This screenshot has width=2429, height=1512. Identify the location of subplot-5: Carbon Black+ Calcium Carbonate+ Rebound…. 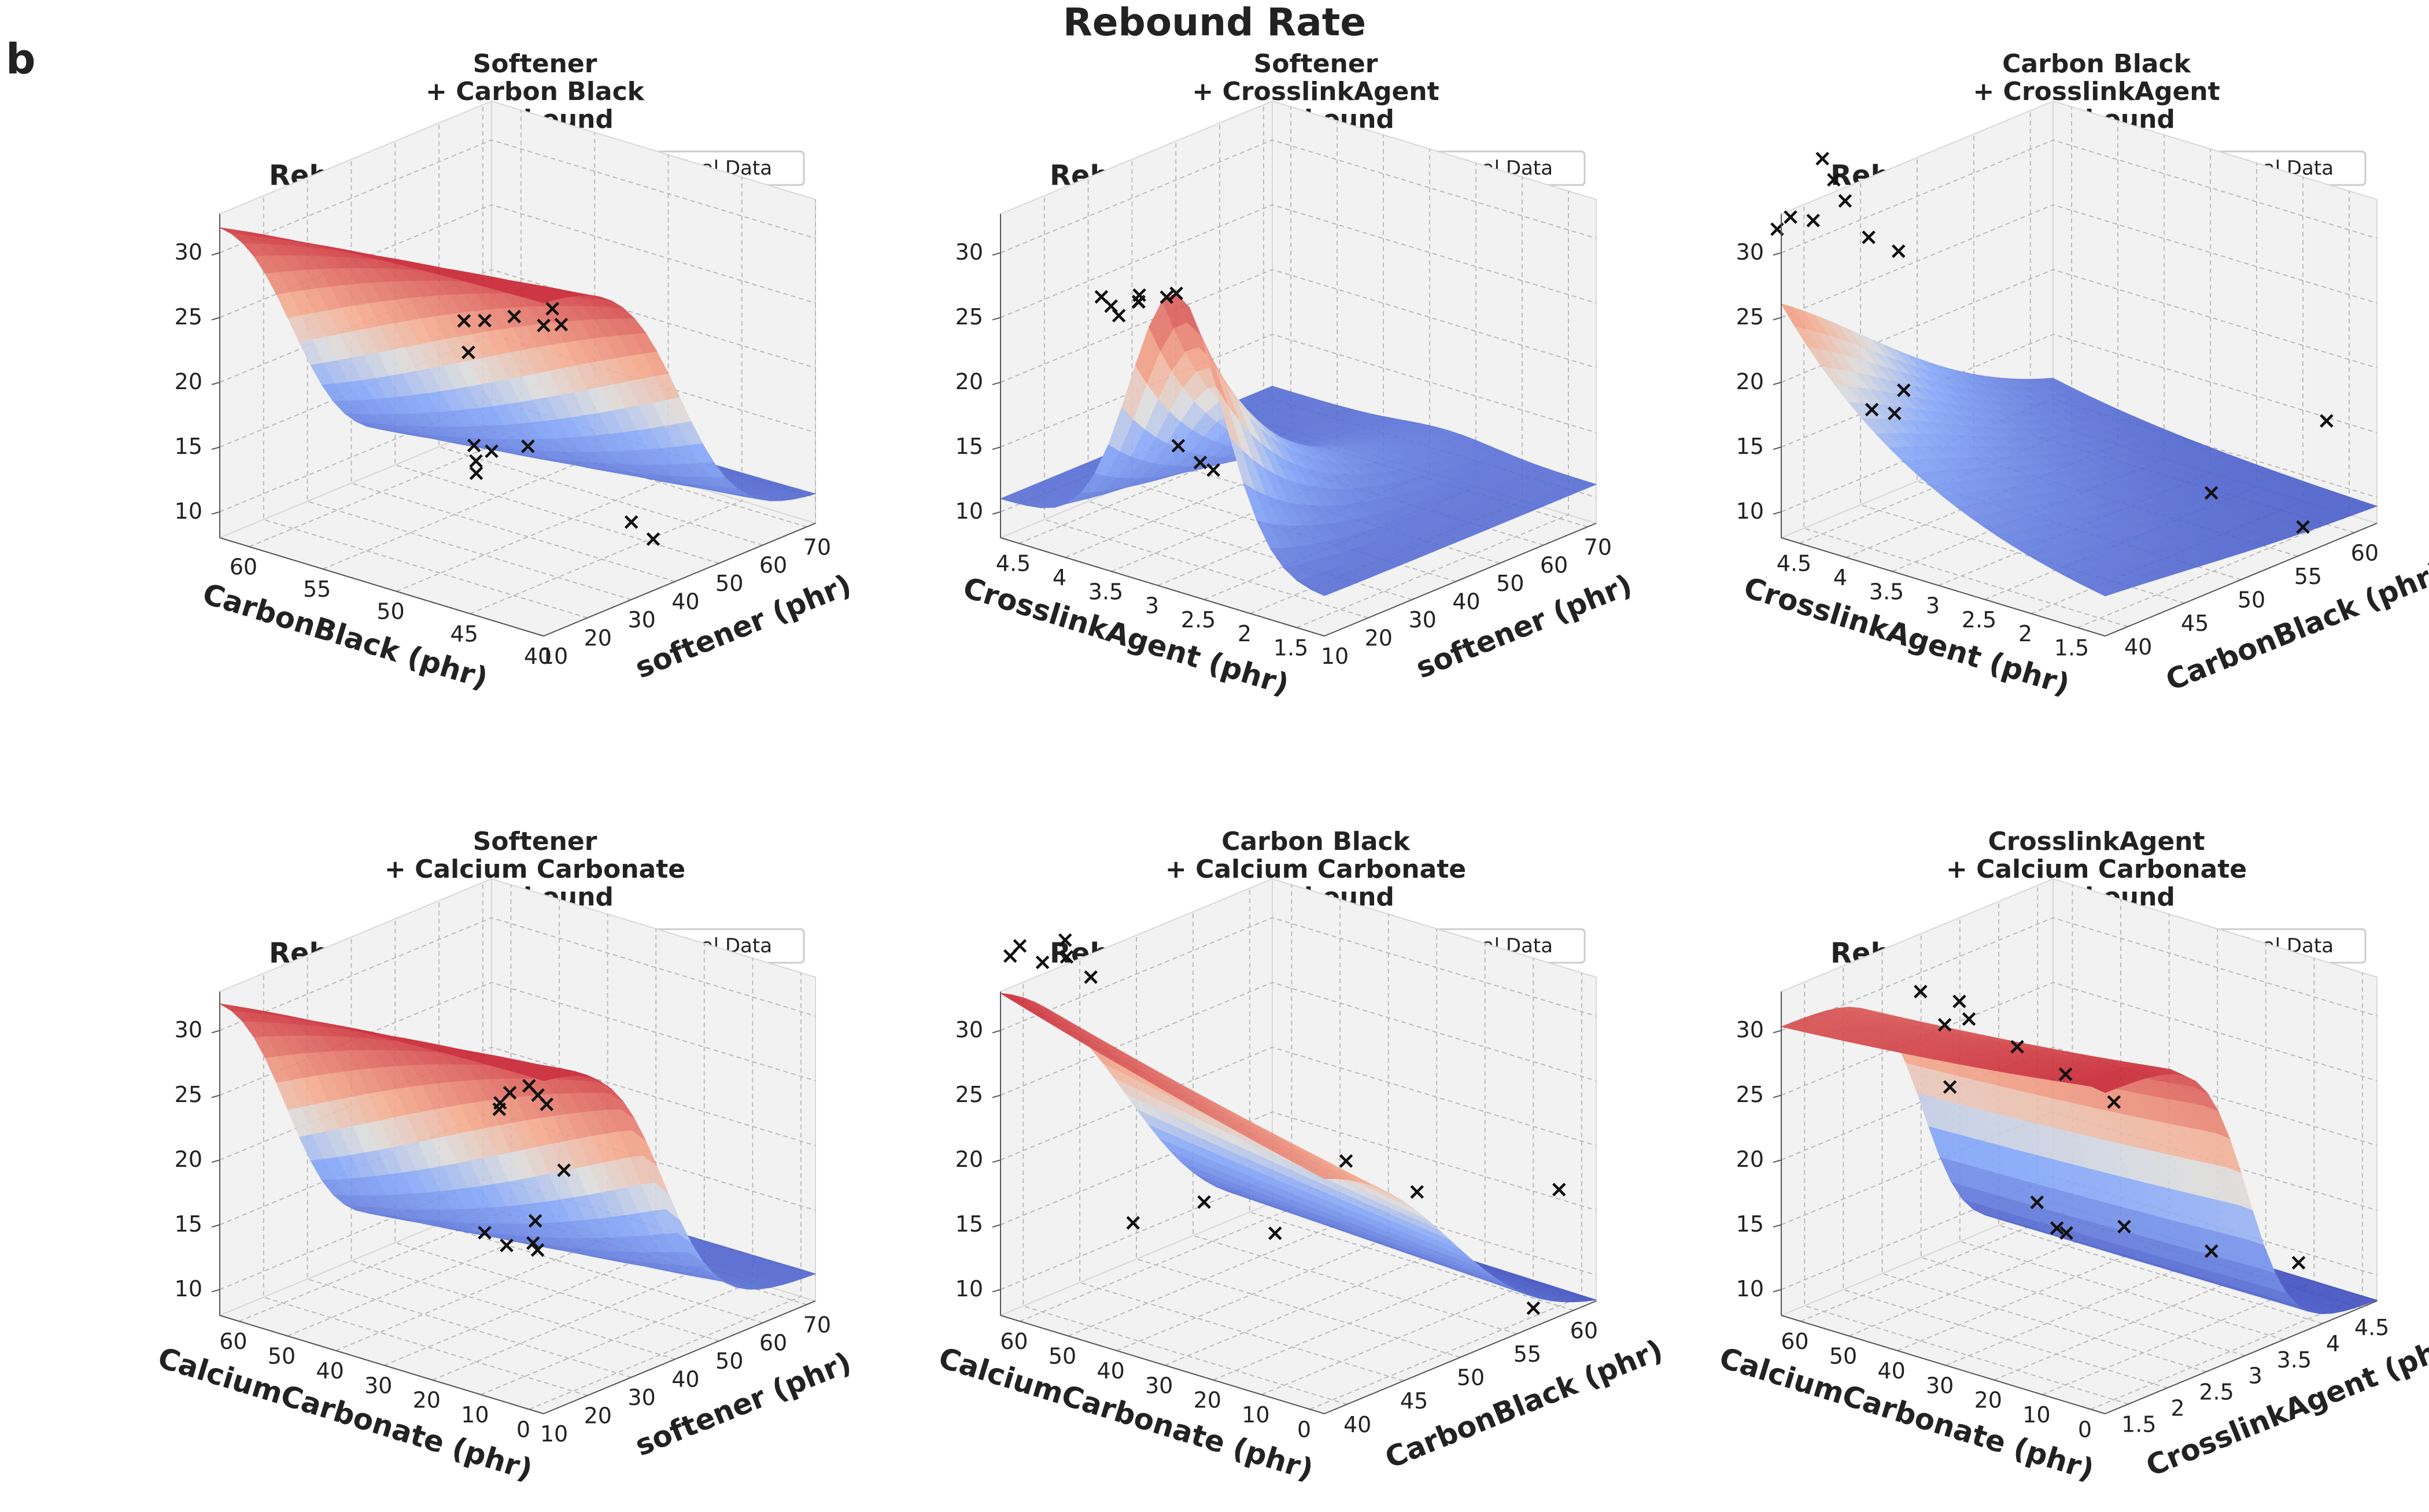
(1301, 1157).